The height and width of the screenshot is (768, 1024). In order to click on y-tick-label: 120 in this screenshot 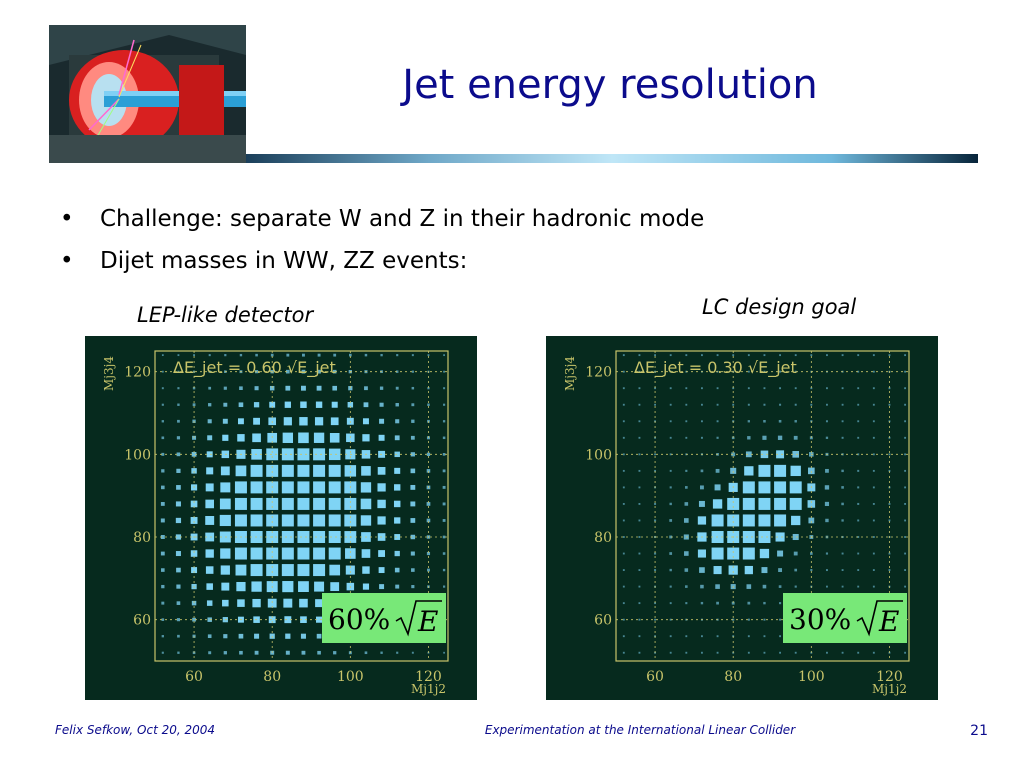, I will do `click(137, 373)`.